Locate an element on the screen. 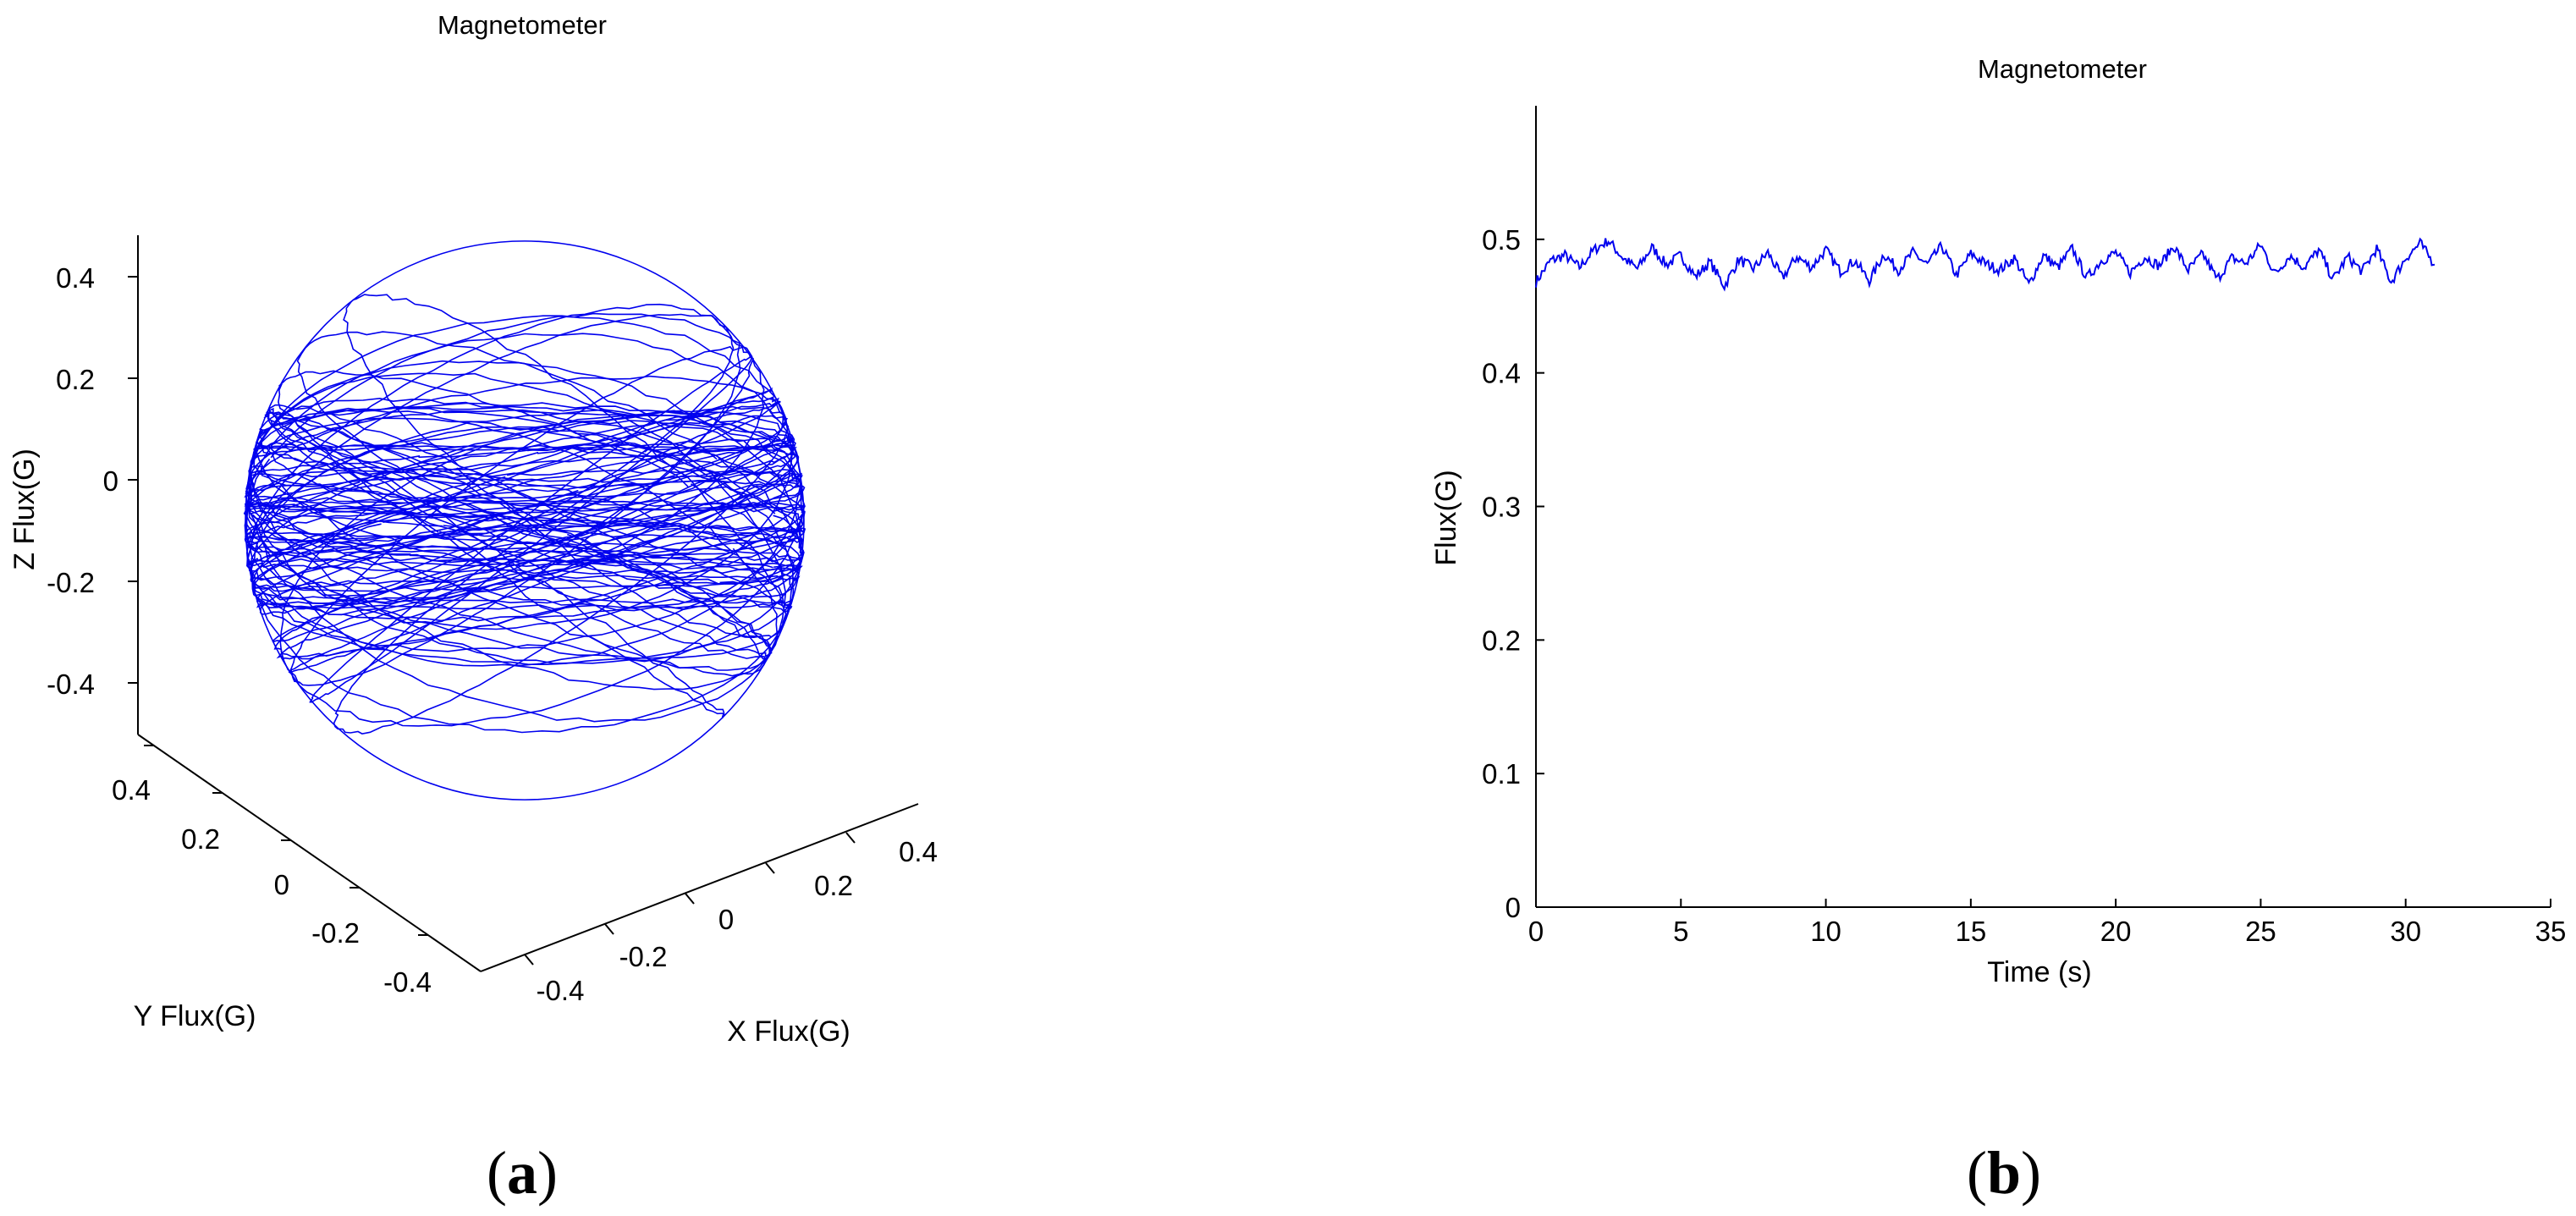 The image size is (2576, 1216). z-tick-label: -0.2 is located at coordinates (71, 582).